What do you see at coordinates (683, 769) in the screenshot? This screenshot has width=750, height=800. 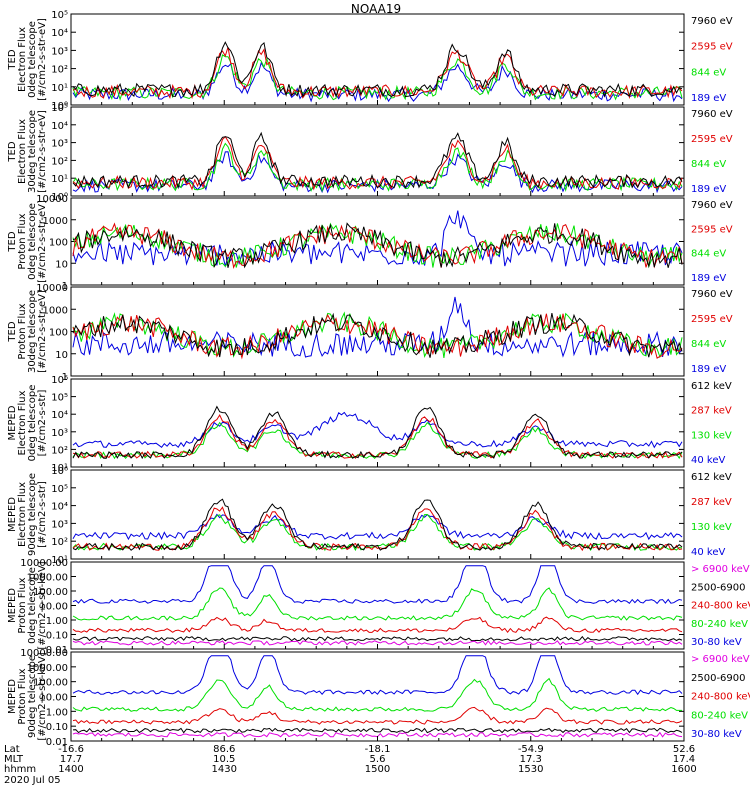 I see `x-row-value: 1600` at bounding box center [683, 769].